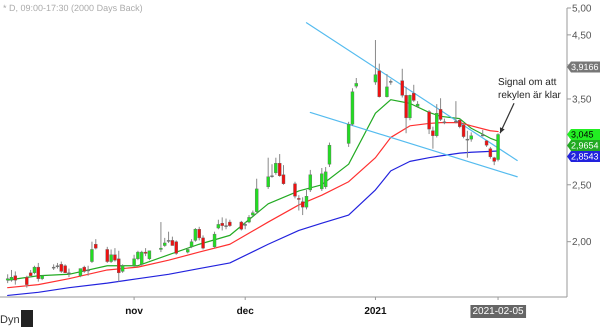  I want to click on annotation: Signal om att rekylen är klar, so click(530, 89).